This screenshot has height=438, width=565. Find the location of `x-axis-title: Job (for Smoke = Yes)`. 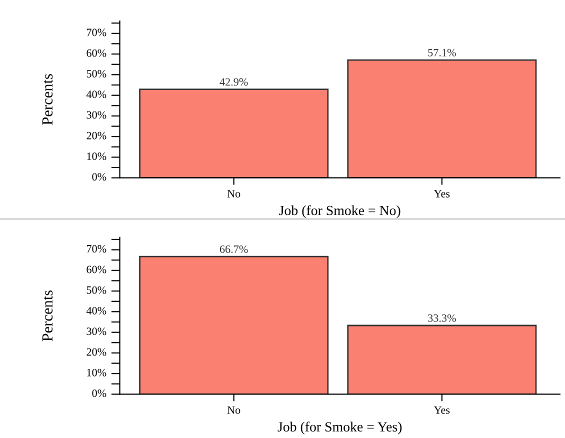

x-axis-title: Job (for Smoke = Yes) is located at coordinates (340, 428).